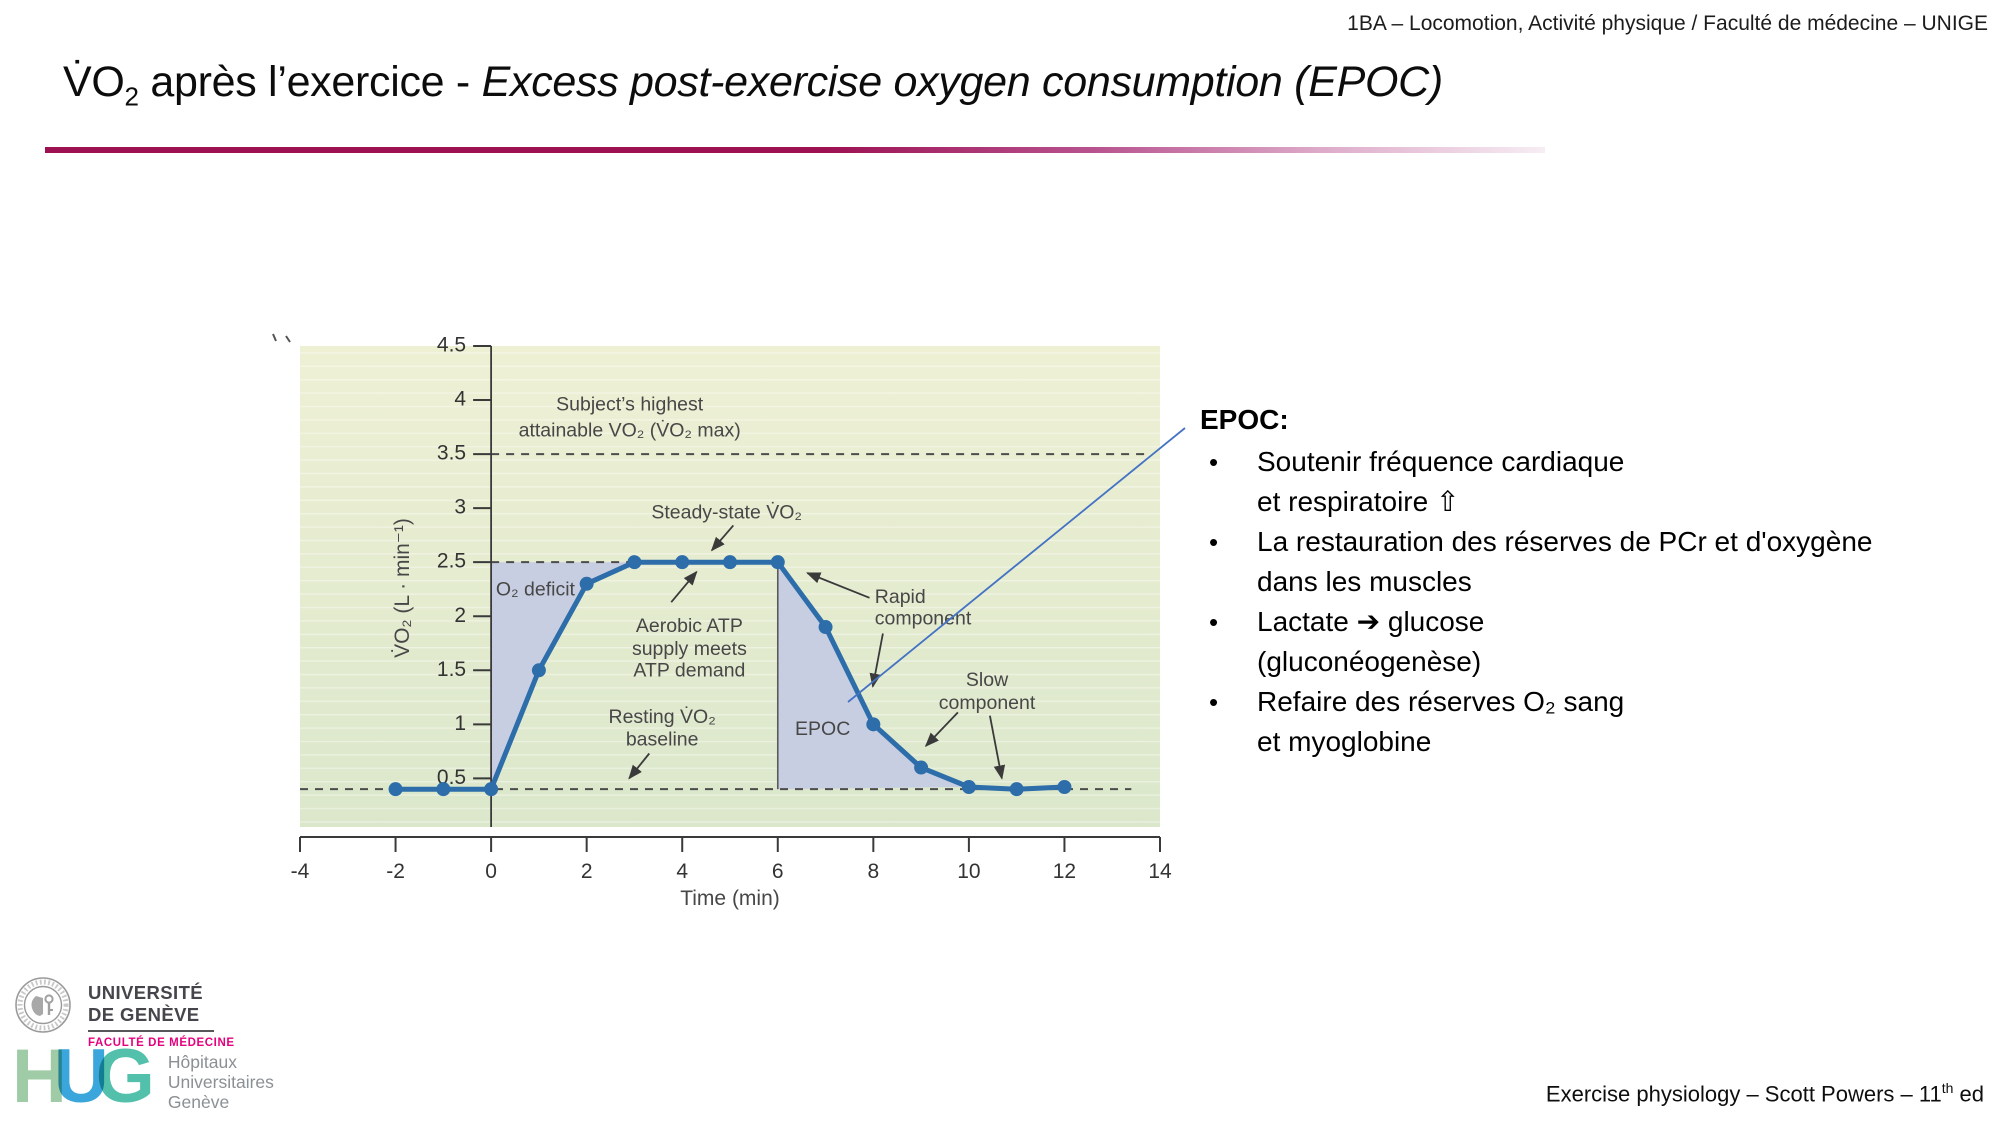  Describe the element at coordinates (684, 586) in the screenshot. I see `aerobic-atp-arrow` at that location.